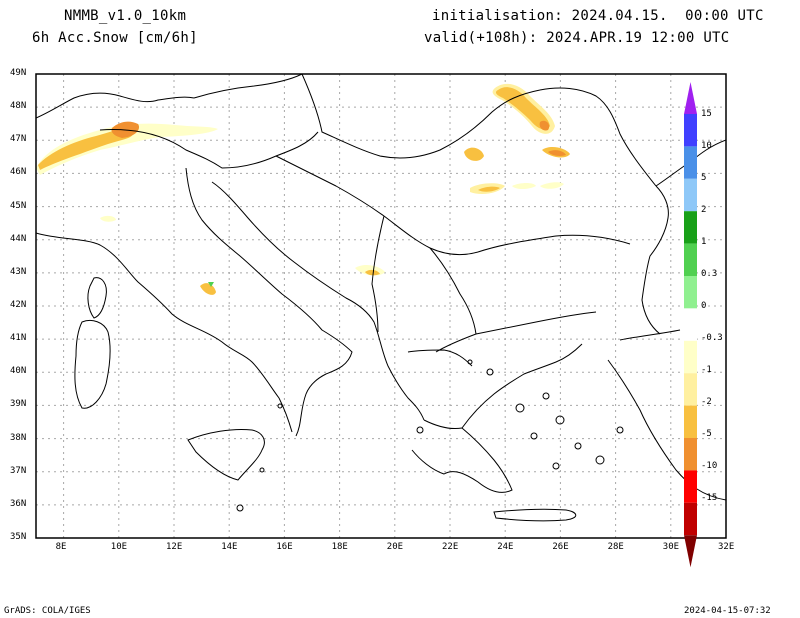  I want to click on lat-label: 36N, so click(18, 503).